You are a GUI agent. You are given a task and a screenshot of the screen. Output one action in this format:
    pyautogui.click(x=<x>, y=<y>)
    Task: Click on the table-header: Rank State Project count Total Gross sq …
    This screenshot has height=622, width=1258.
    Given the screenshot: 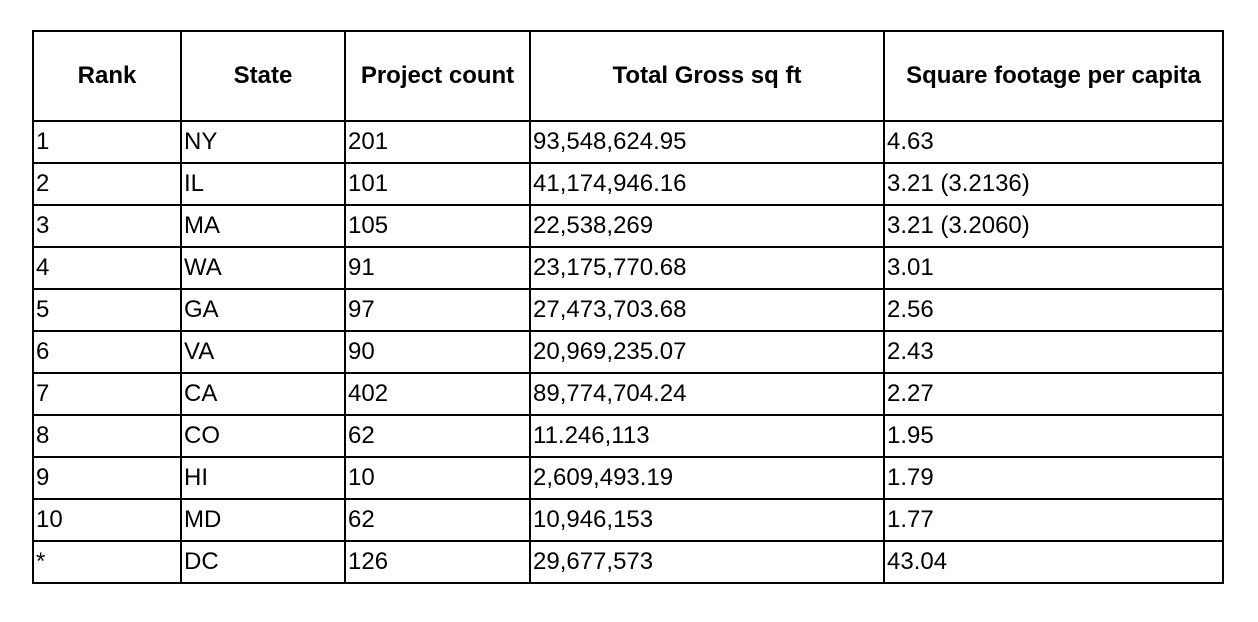 What is the action you would take?
    pyautogui.click(x=628, y=76)
    